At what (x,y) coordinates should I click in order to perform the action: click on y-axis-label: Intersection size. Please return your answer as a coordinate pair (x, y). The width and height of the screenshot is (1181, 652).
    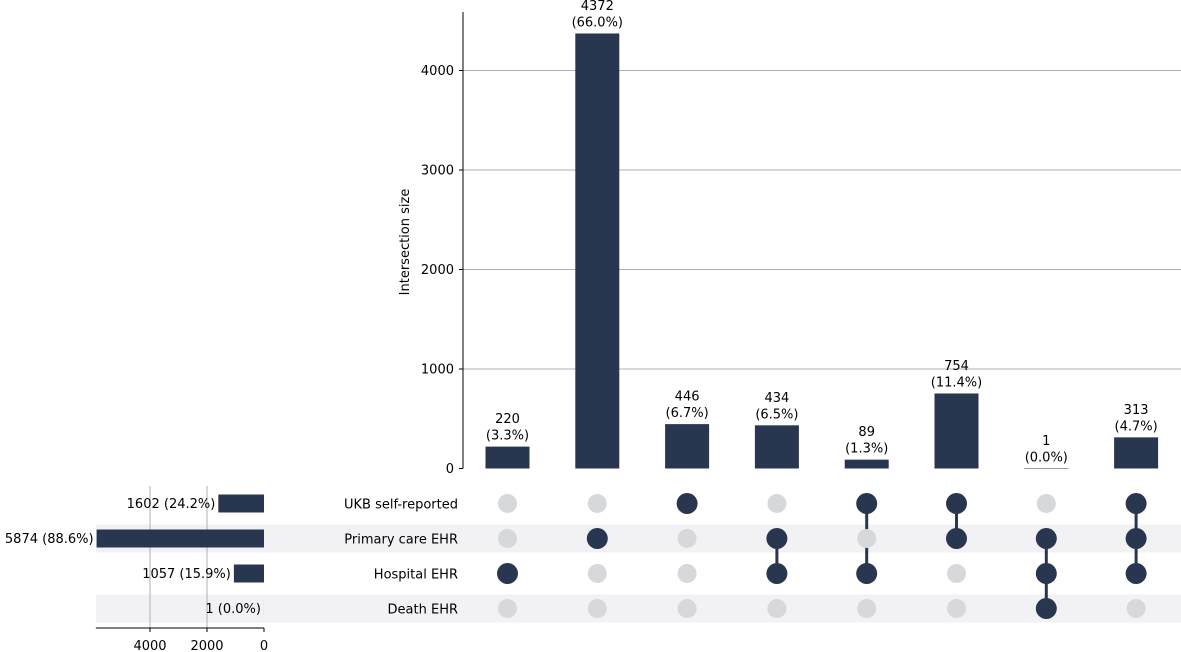
    Looking at the image, I should click on (405, 242).